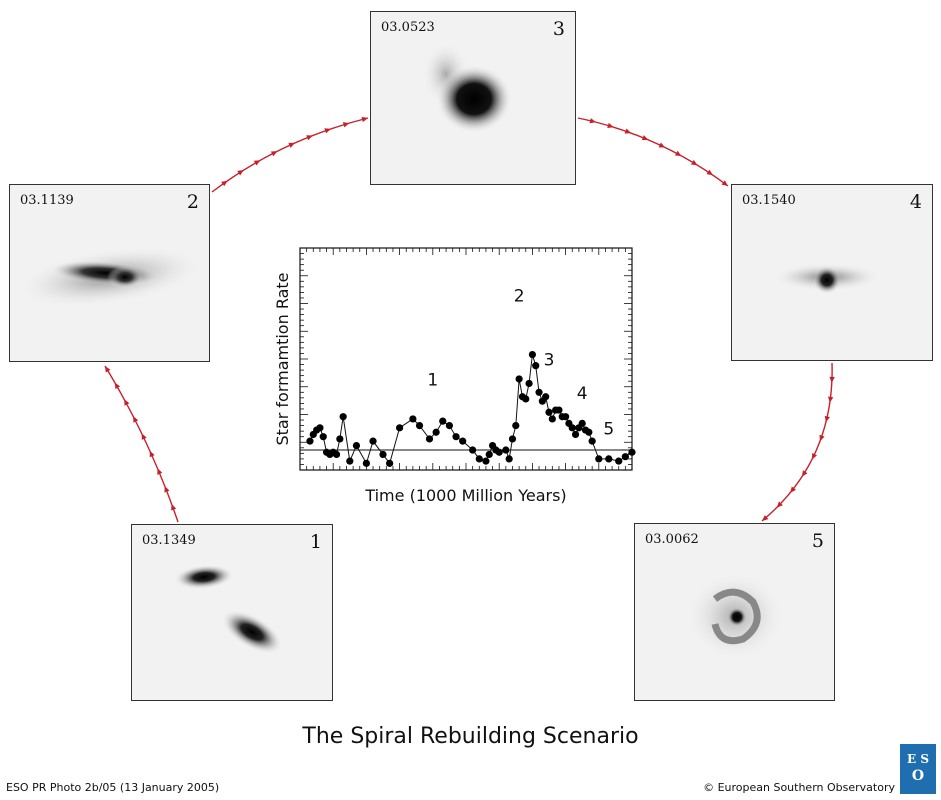 The width and height of the screenshot is (941, 800). I want to click on galaxy-panel-4: 03.1540 4, so click(832, 272).